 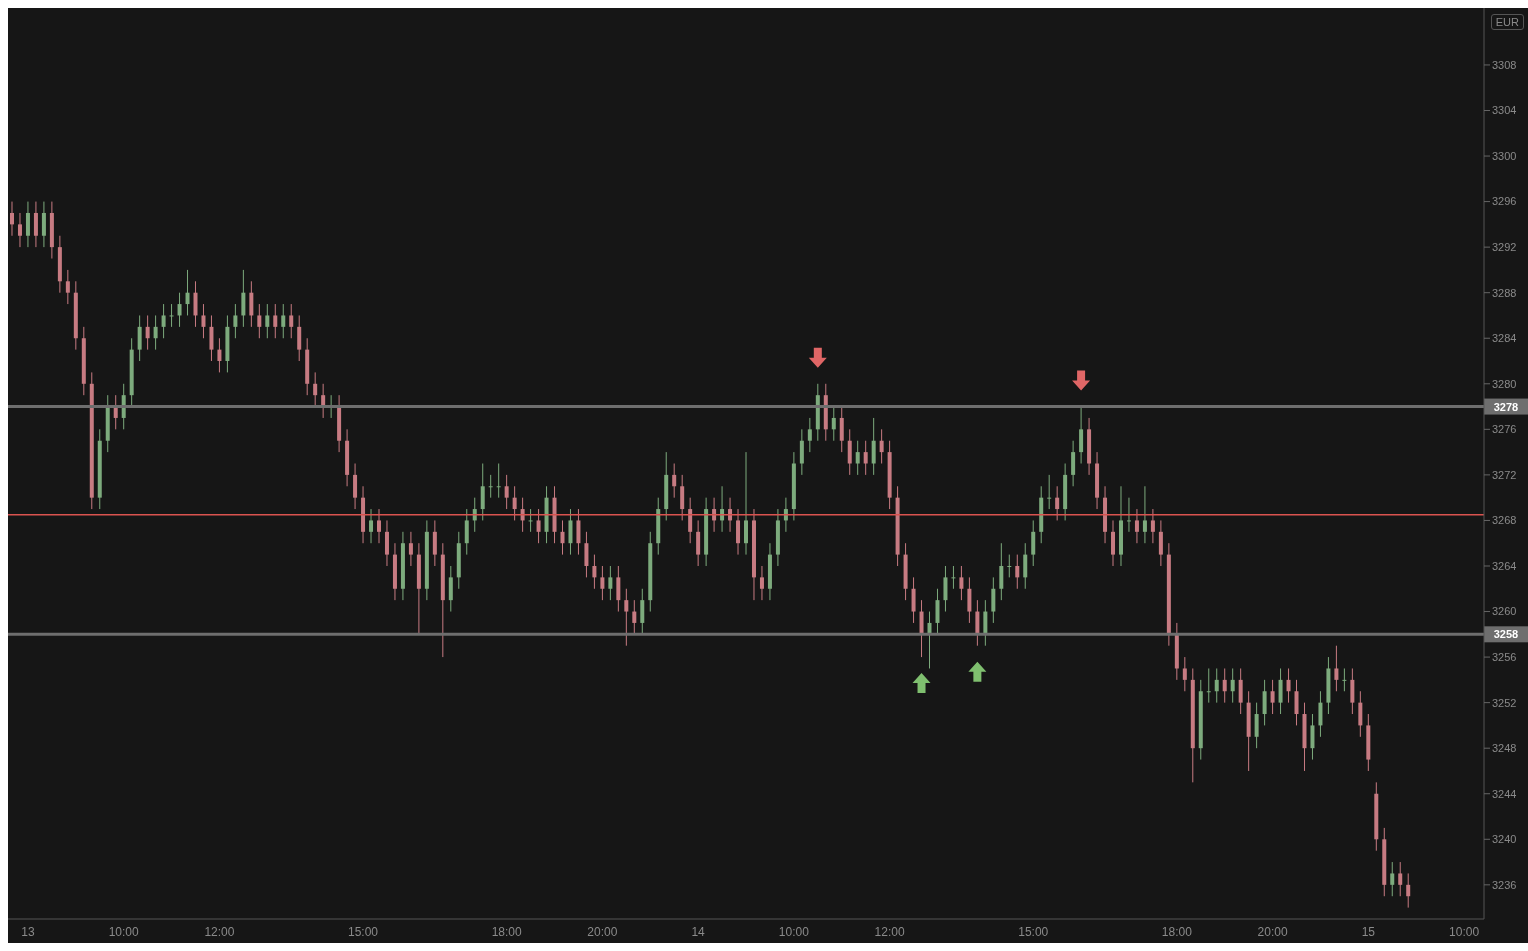 I want to click on x-tick-label: 14, so click(x=698, y=931).